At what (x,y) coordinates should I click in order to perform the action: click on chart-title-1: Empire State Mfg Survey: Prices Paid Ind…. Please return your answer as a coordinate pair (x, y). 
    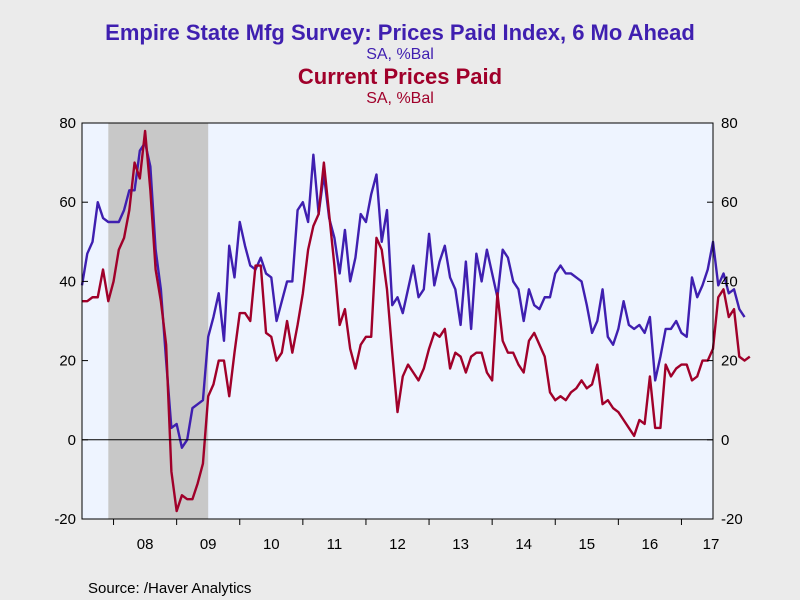
    Looking at the image, I should click on (400, 32).